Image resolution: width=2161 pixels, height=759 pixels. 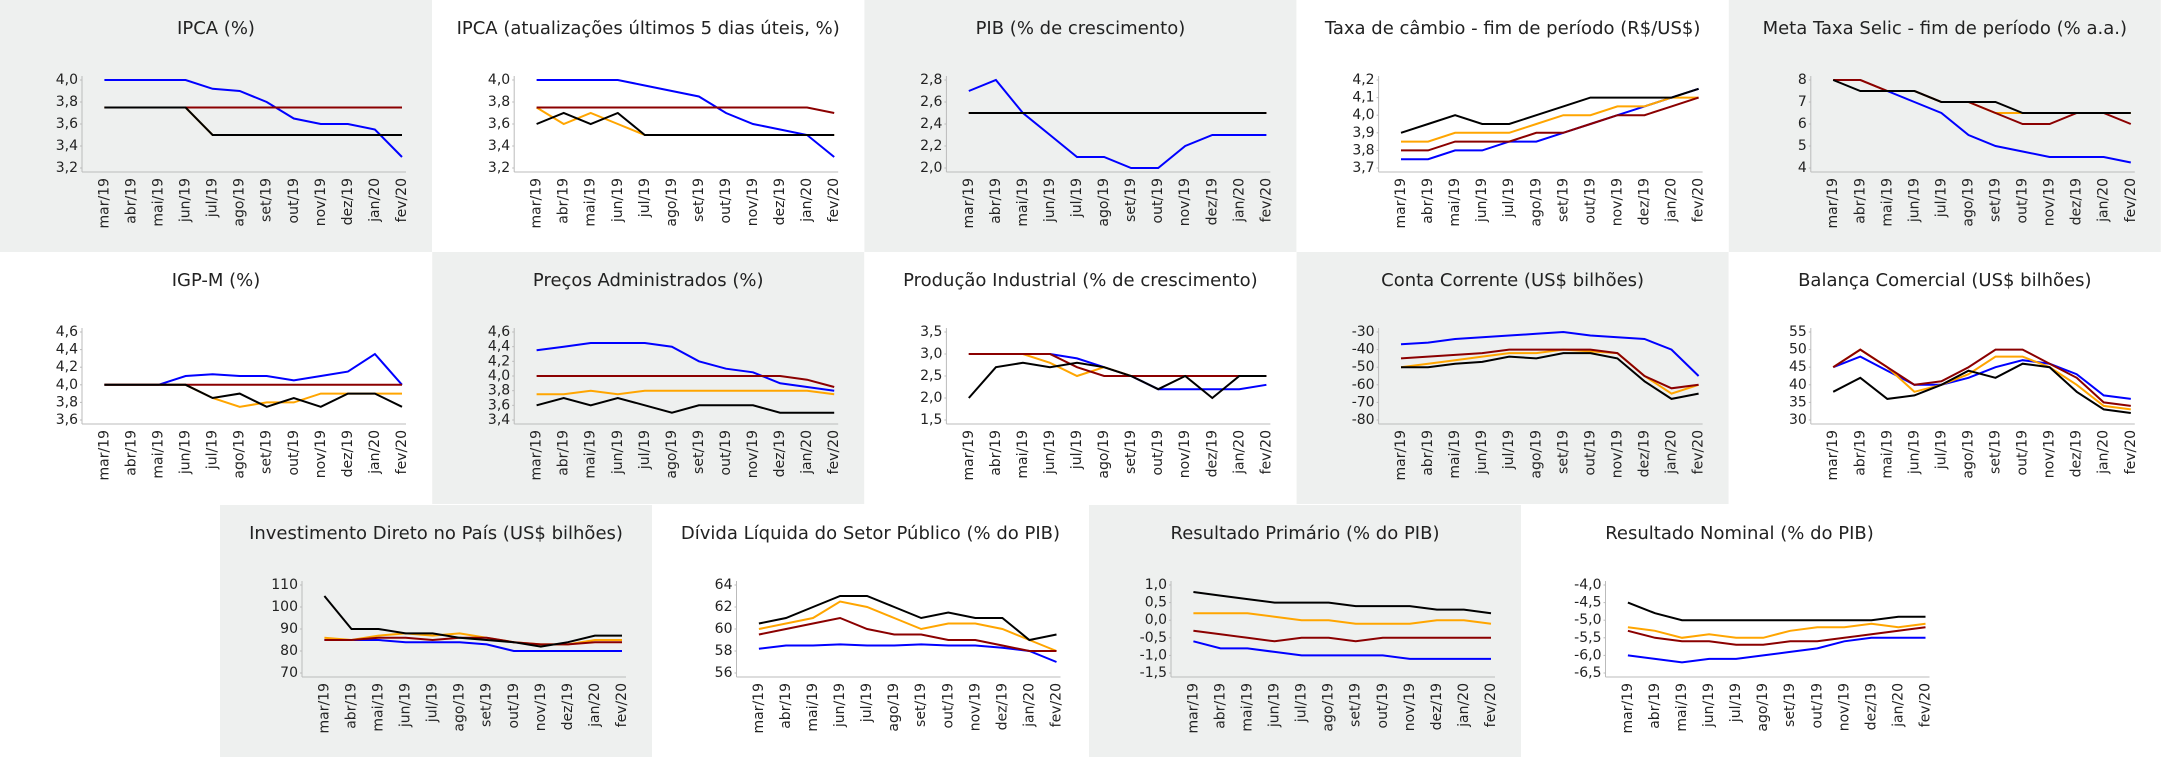 What do you see at coordinates (931, 354) in the screenshot?
I see `y-tick-label: 3,0` at bounding box center [931, 354].